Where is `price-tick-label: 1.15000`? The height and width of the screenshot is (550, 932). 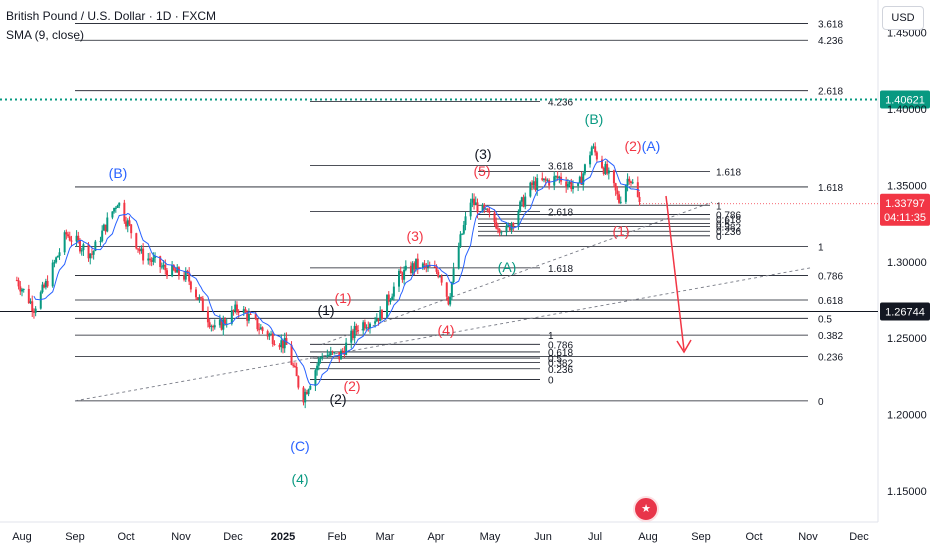
price-tick-label: 1.15000 is located at coordinates (907, 492).